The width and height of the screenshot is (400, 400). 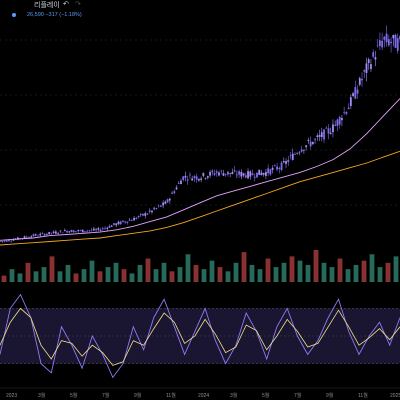 I want to click on redo-icon: ↷, so click(x=78, y=4).